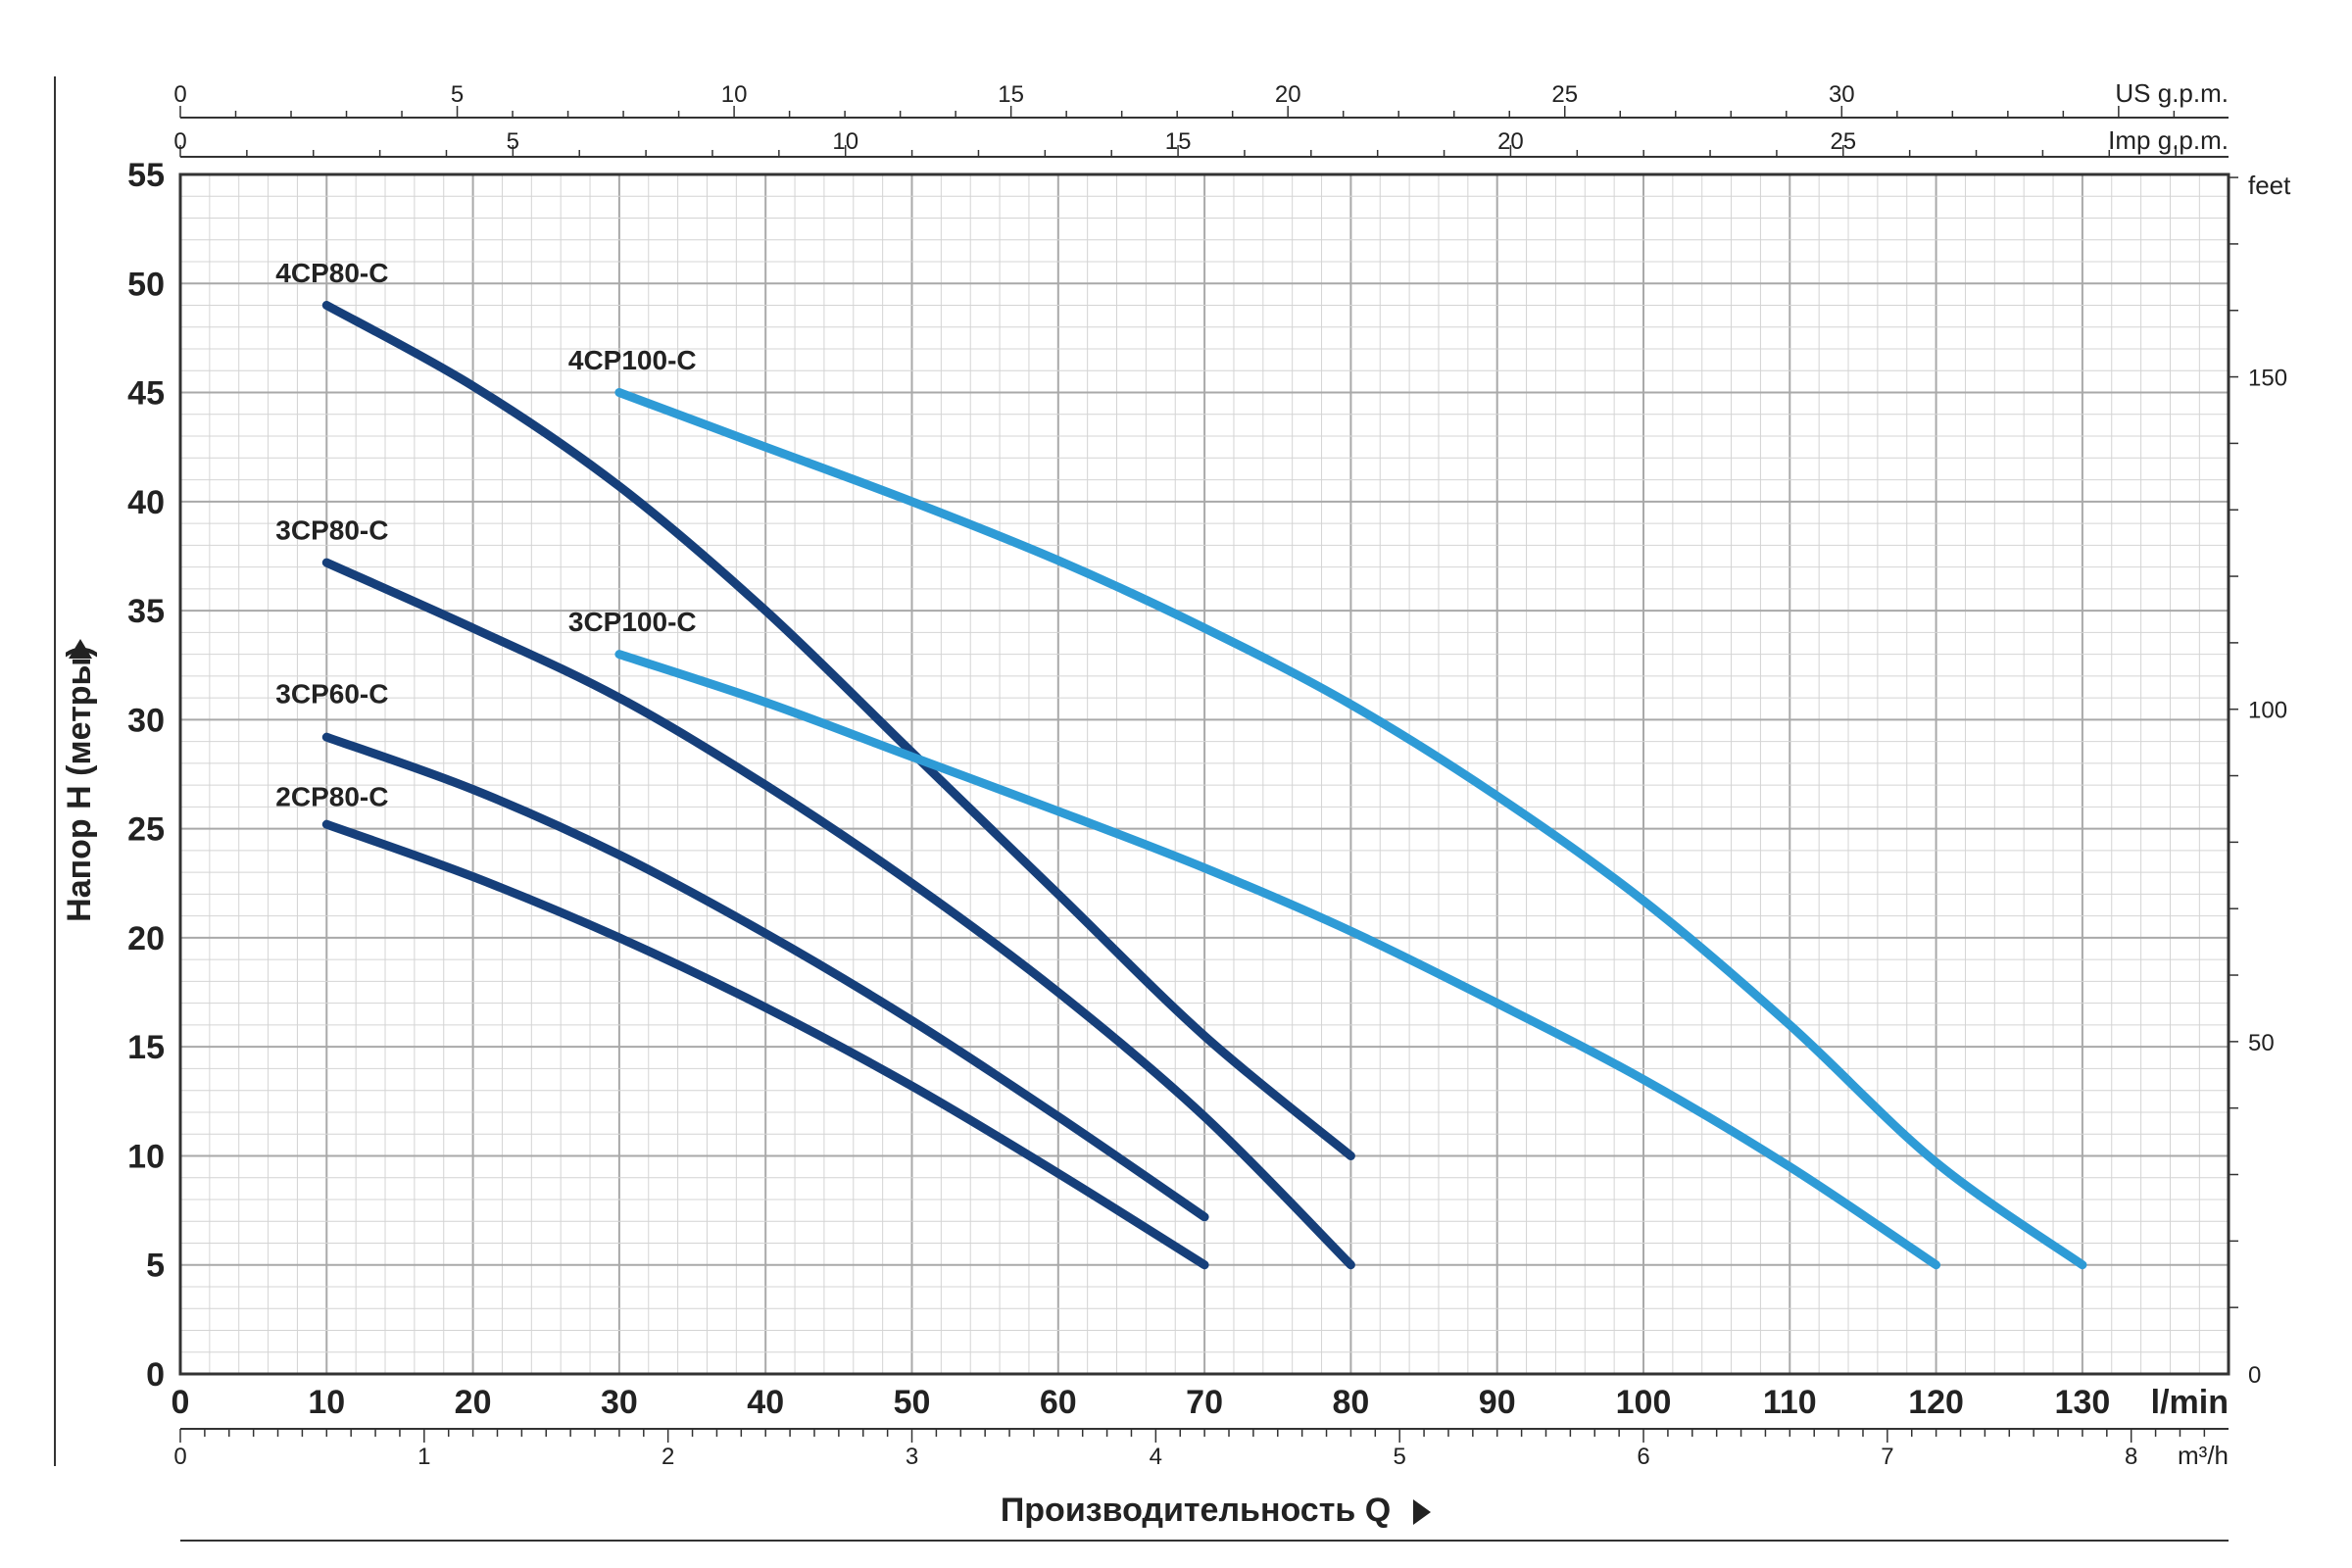  What do you see at coordinates (2269, 185) in the screenshot?
I see `feet-unit-label: feet` at bounding box center [2269, 185].